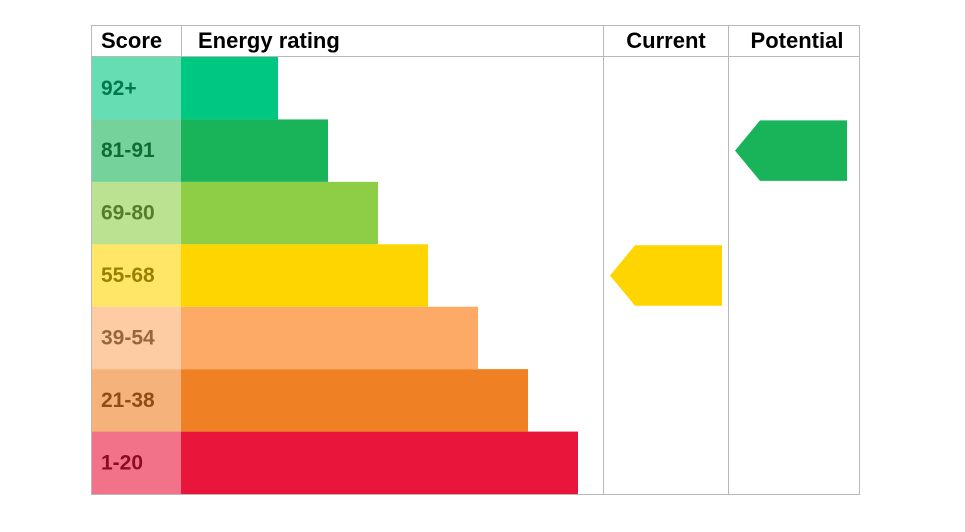  I want to click on header-current: Current, so click(666, 40).